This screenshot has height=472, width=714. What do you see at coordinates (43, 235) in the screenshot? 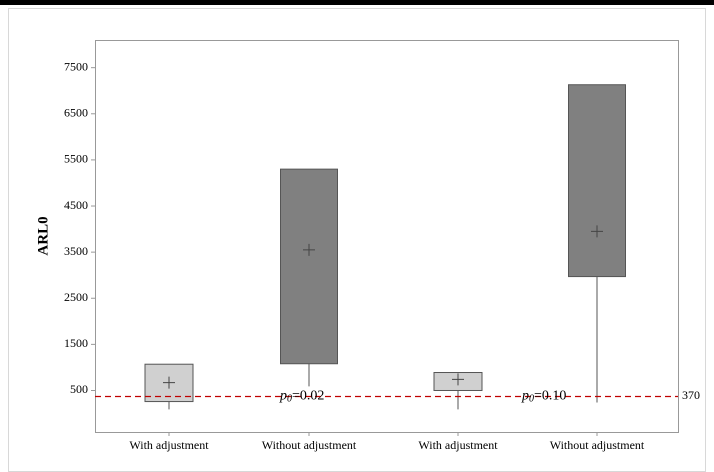
I see `y-axis-label: ARL0` at bounding box center [43, 235].